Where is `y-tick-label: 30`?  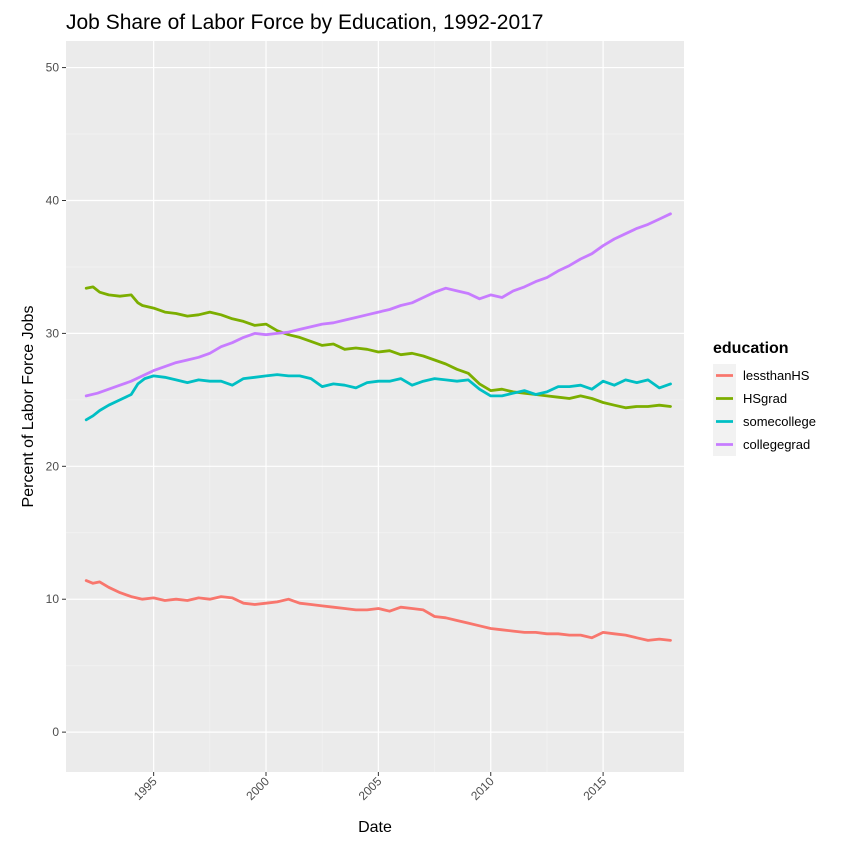
y-tick-label: 30 is located at coordinates (53, 333).